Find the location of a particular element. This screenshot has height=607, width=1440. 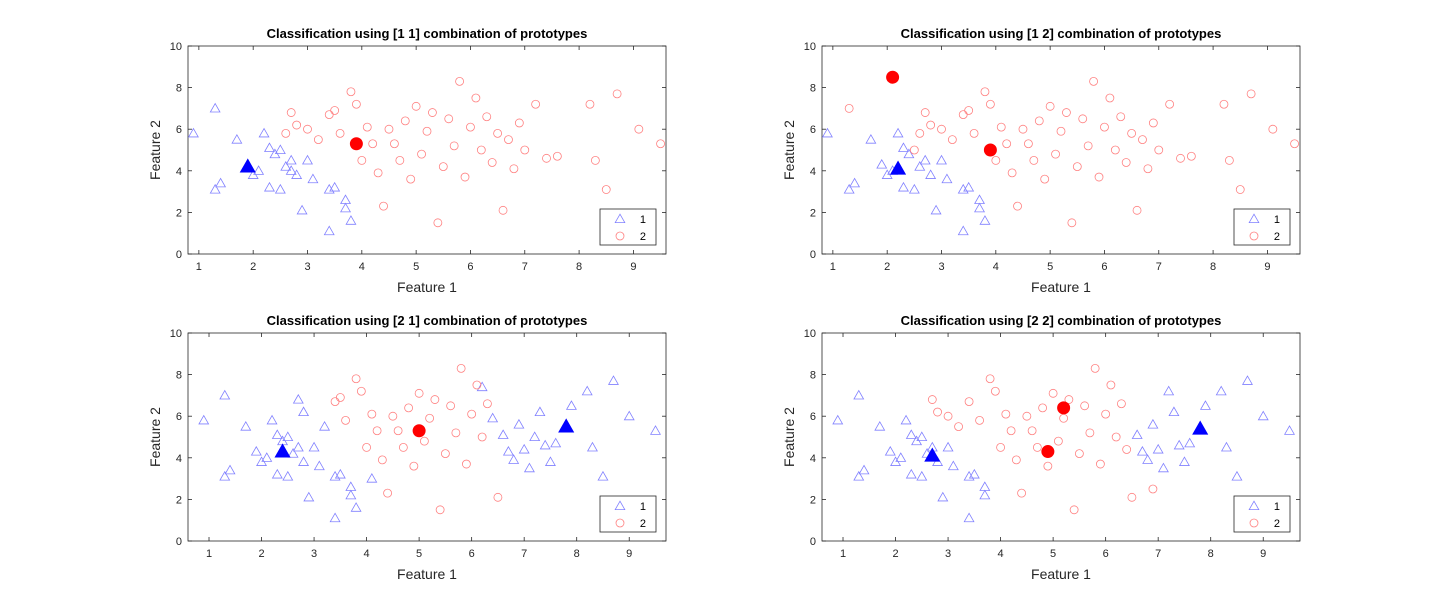

x-tick-label: 4 is located at coordinates (996, 267).